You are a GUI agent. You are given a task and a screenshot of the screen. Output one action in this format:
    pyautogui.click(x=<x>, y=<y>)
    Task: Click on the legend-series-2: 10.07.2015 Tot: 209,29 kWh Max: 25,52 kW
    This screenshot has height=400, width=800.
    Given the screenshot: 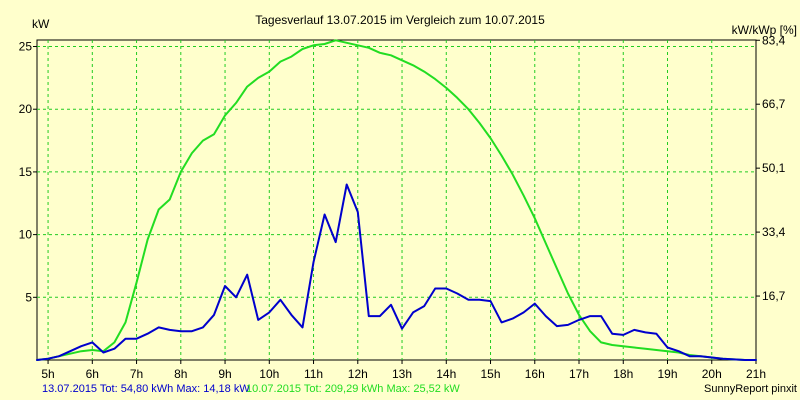 What is the action you would take?
    pyautogui.click(x=353, y=389)
    